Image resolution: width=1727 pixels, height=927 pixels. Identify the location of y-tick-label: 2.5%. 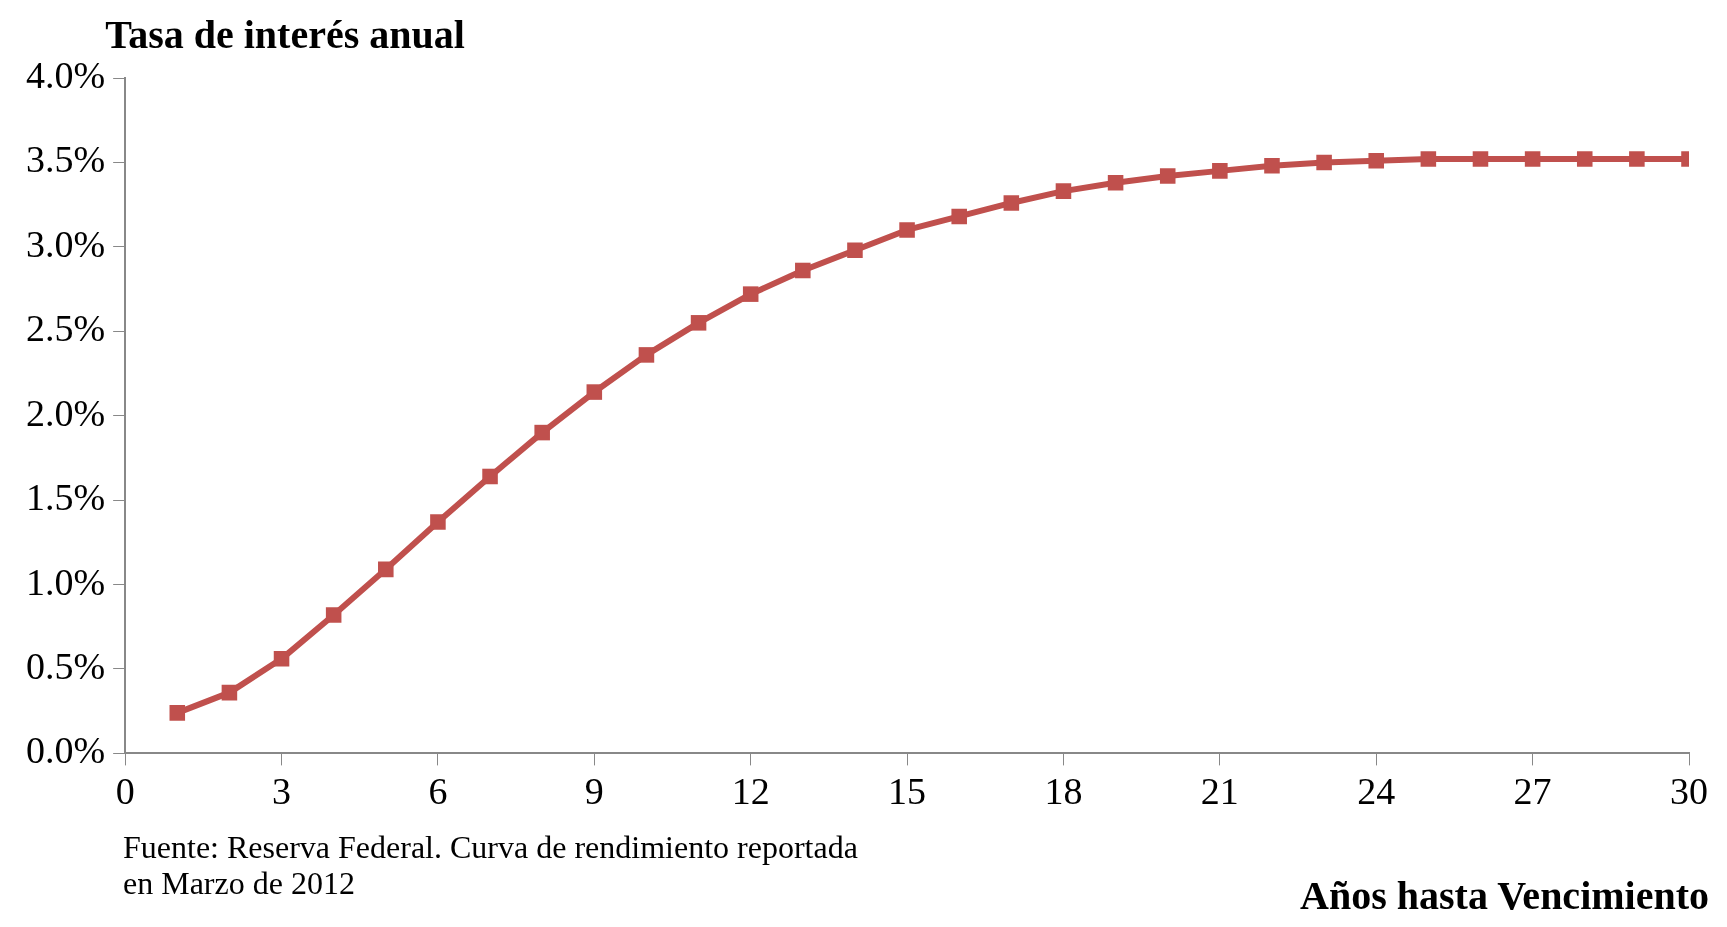
(66, 328).